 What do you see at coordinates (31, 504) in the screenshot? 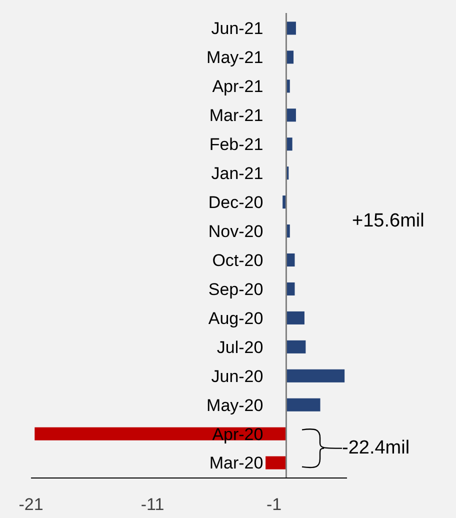
I see `x-tick-label: -21` at bounding box center [31, 504].